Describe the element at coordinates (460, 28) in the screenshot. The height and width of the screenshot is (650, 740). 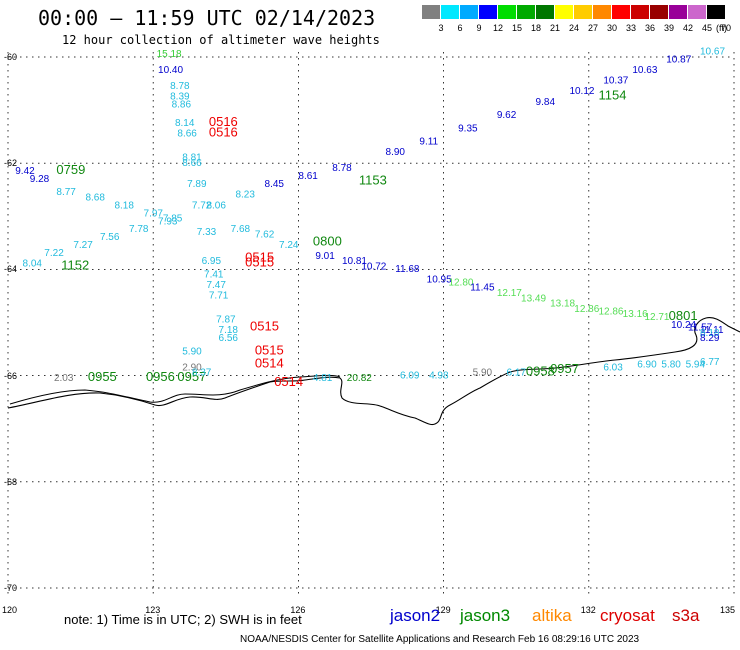
I see `color-scale-tick: 6` at that location.